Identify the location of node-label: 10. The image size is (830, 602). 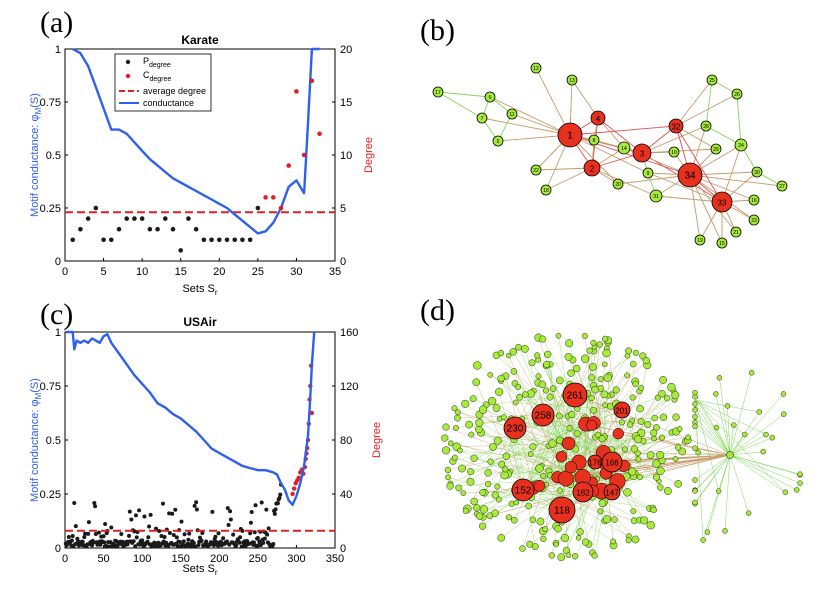
(674, 153).